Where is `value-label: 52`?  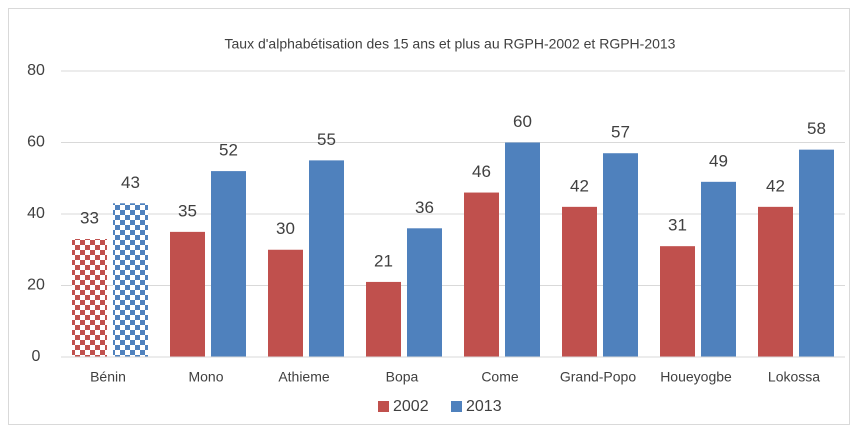 value-label: 52 is located at coordinates (228, 150).